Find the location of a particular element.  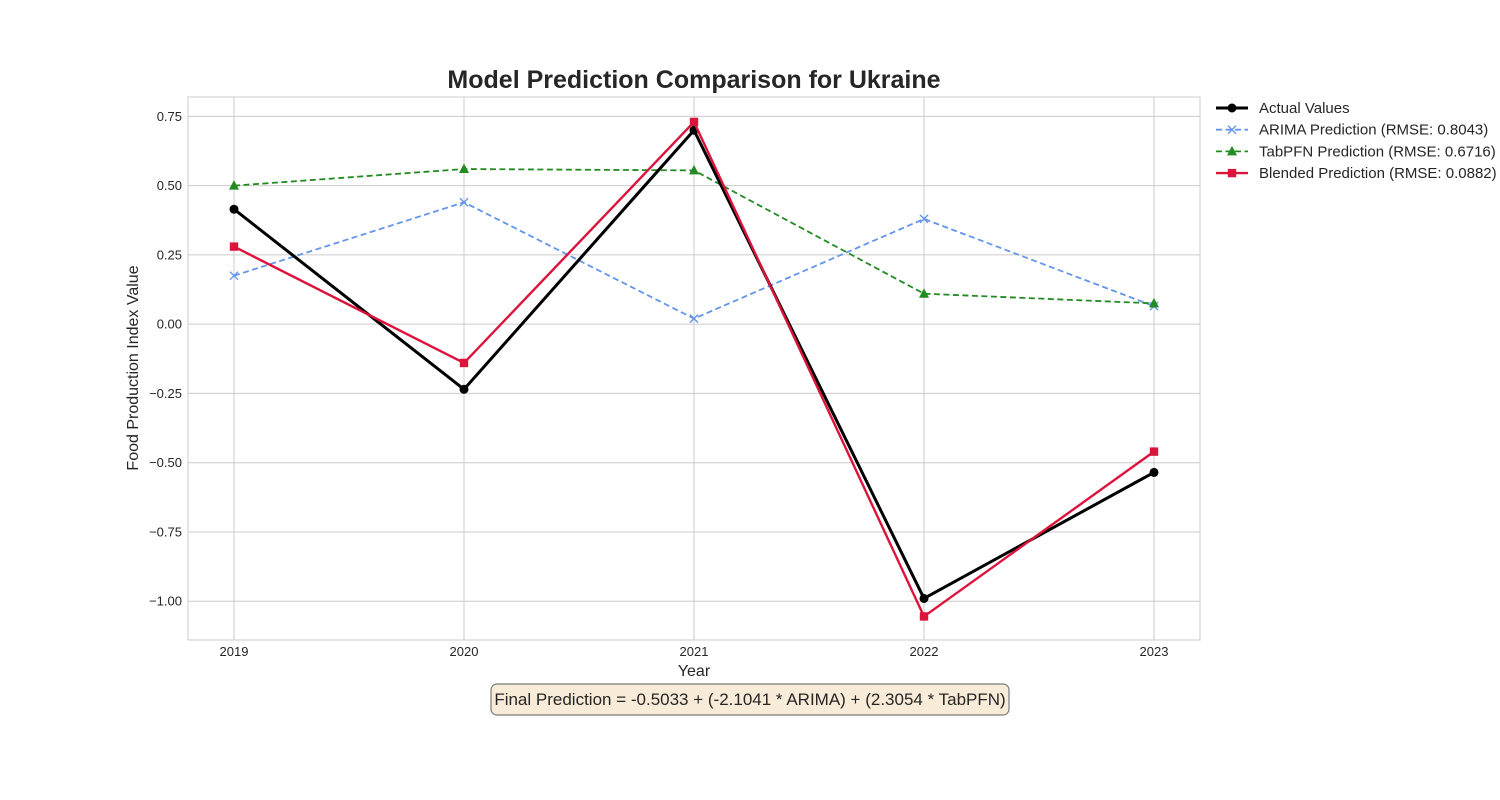

y-tick-label: 0.25 is located at coordinates (169, 254).